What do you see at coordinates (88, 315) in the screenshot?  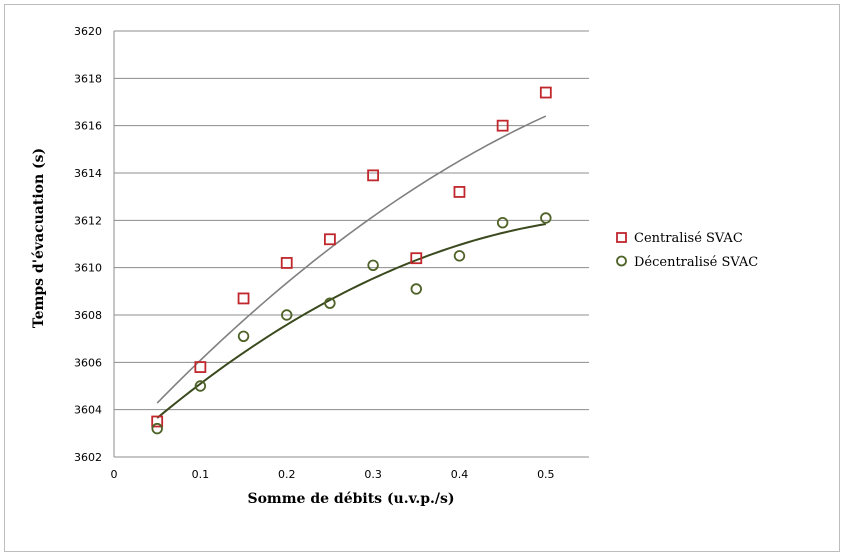 I see `y-tick-label: 3608` at bounding box center [88, 315].